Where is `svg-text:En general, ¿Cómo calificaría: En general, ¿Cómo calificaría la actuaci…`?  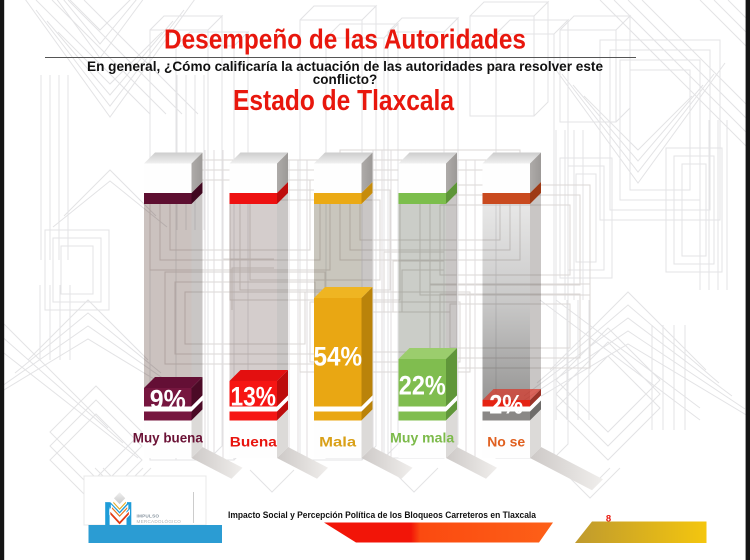
svg-text:En general, ¿Cómo calificaría: En general, ¿Cómo calificaría la actuaci… is located at coordinates (345, 66).